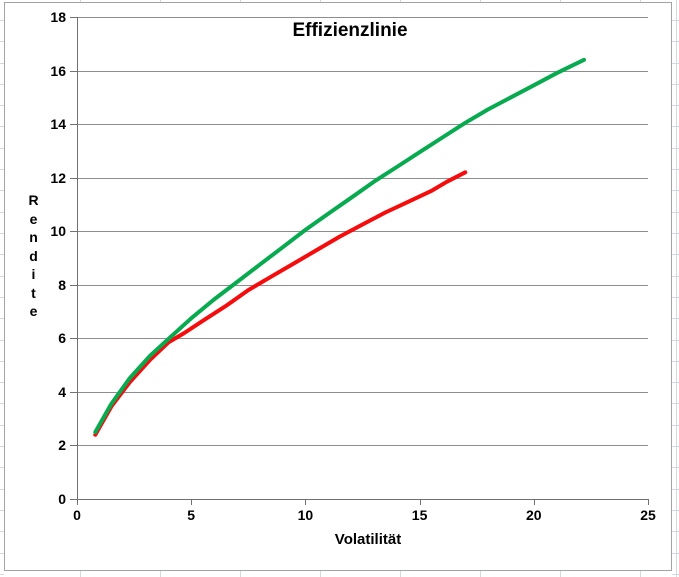 This screenshot has height=577, width=679. What do you see at coordinates (33, 255) in the screenshot?
I see `y-axis-title-letter: d` at bounding box center [33, 255].